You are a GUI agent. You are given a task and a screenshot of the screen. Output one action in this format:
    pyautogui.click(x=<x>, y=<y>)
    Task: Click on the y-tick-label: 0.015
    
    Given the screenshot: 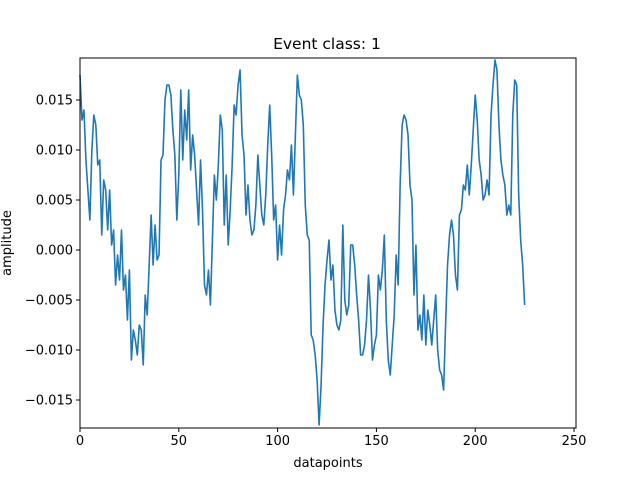 What is the action you would take?
    pyautogui.click(x=54, y=101)
    